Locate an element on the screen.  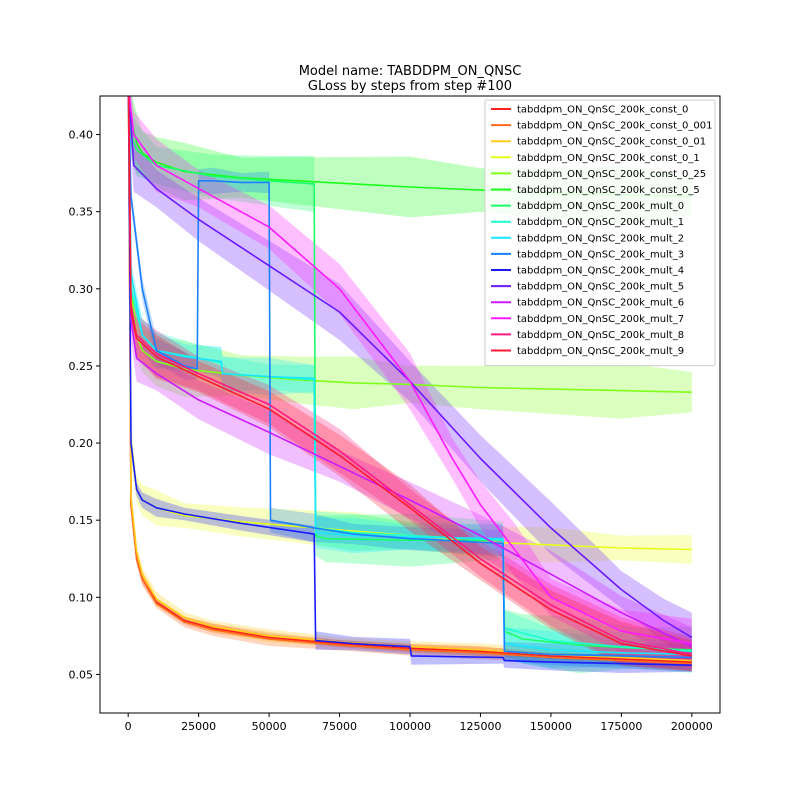
legend-box is located at coordinates (600, 233).